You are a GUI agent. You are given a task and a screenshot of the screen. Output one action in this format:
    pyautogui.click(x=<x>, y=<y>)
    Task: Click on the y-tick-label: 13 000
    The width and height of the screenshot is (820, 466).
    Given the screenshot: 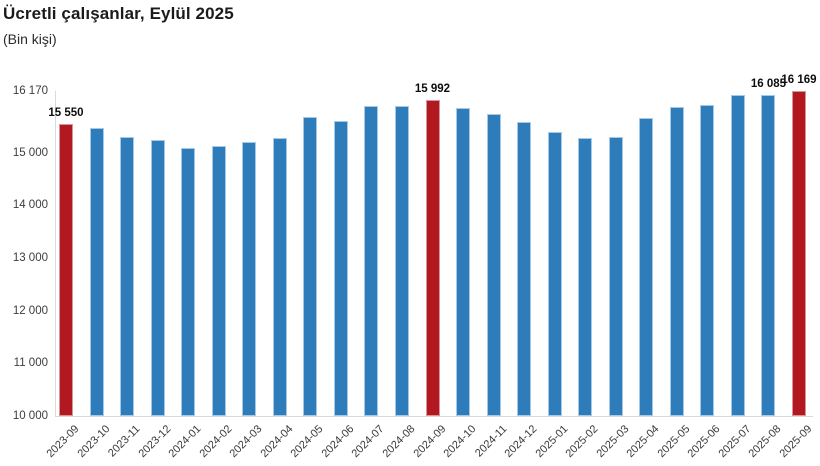 What is the action you would take?
    pyautogui.click(x=30, y=257)
    